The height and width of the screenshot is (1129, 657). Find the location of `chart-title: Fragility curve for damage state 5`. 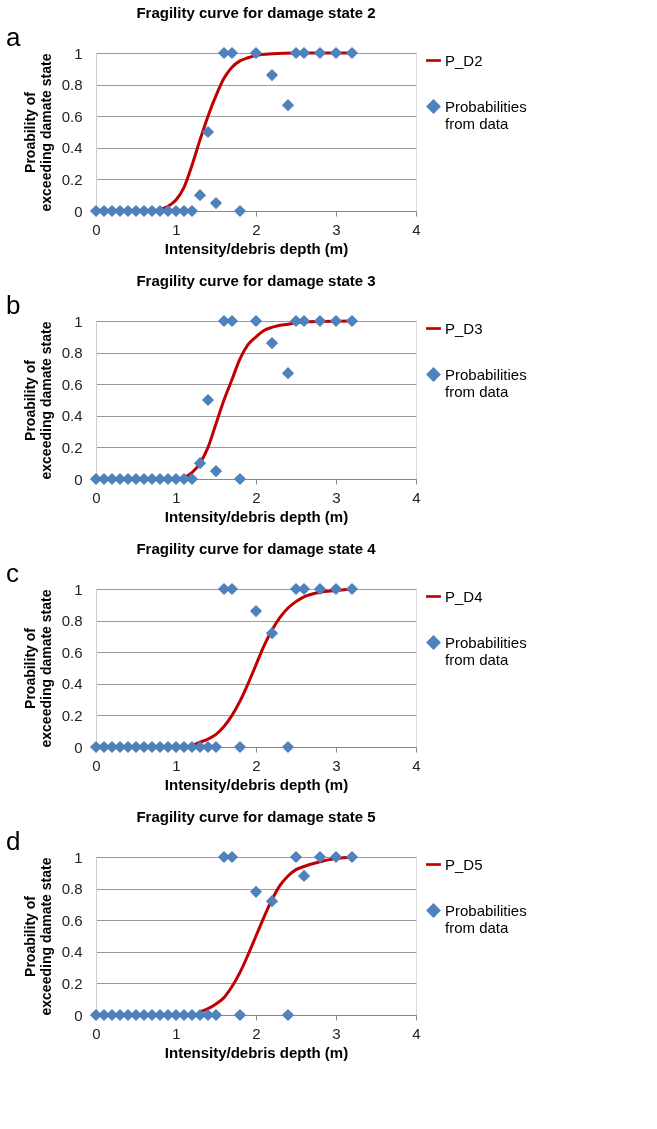

chart-title: Fragility curve for damage state 5 is located at coordinates (256, 816).